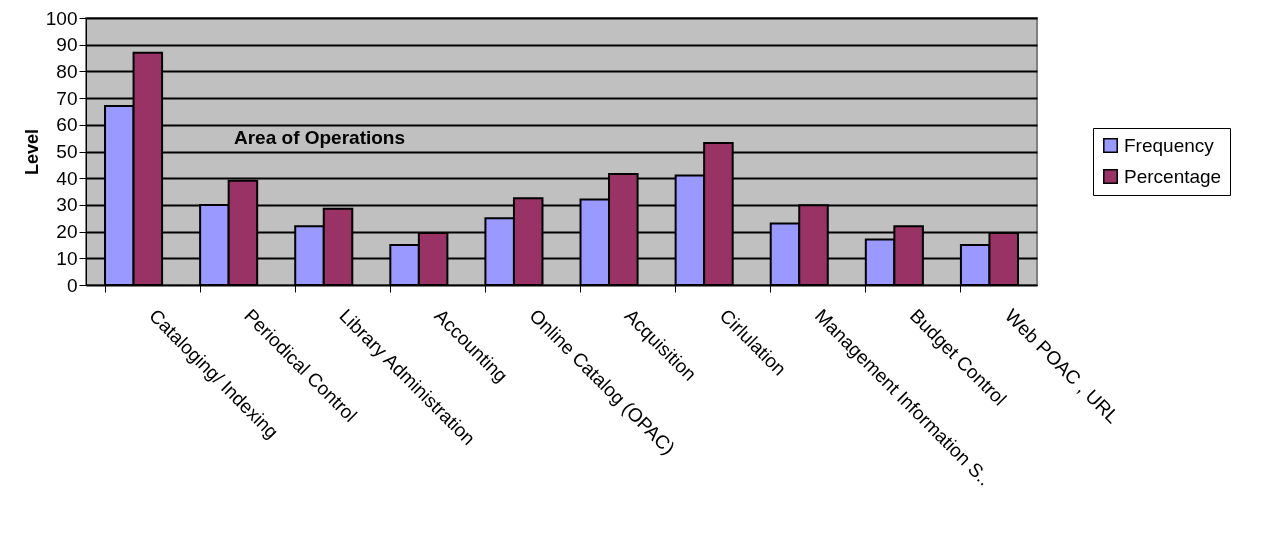 This screenshot has height=554, width=1262. What do you see at coordinates (67, 258) in the screenshot?
I see `y-tick-label: 10` at bounding box center [67, 258].